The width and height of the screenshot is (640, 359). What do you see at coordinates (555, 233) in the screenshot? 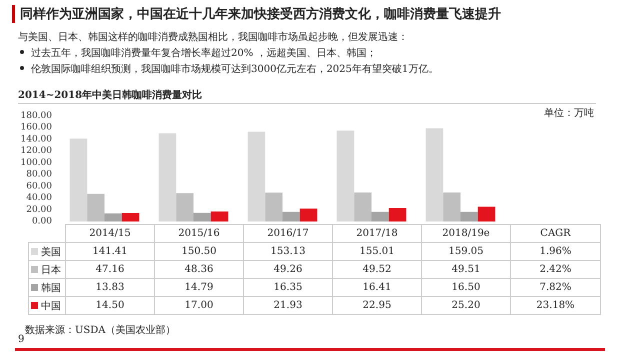
I see `text: CAGR` at bounding box center [555, 233].